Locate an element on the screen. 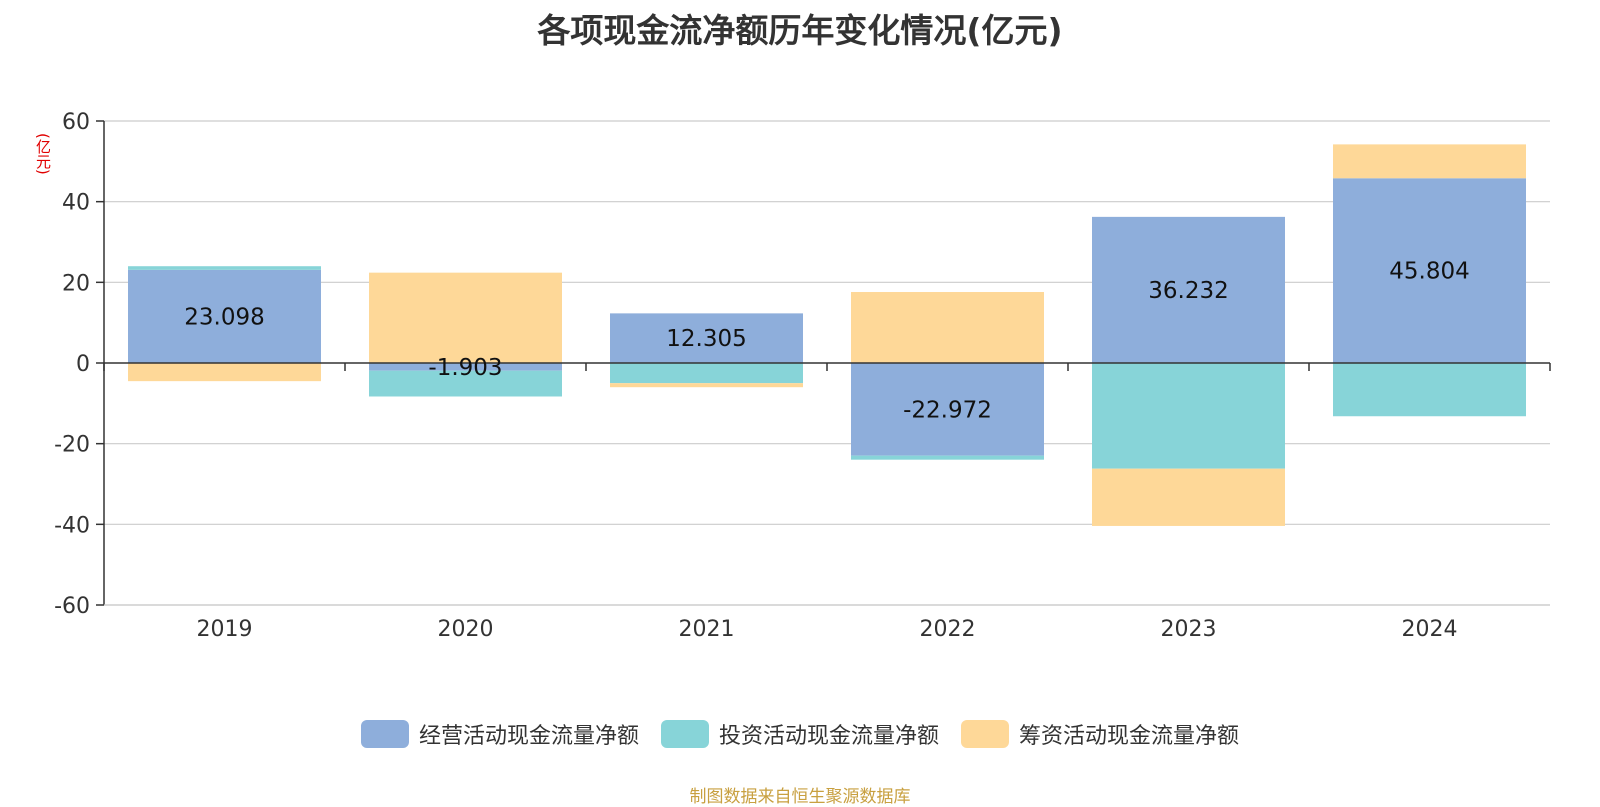 This screenshot has width=1600, height=807. legend: 经营活动现金流量净额 投资活动现金流量净额 筹资活动现金流量净额 is located at coordinates (800, 734).